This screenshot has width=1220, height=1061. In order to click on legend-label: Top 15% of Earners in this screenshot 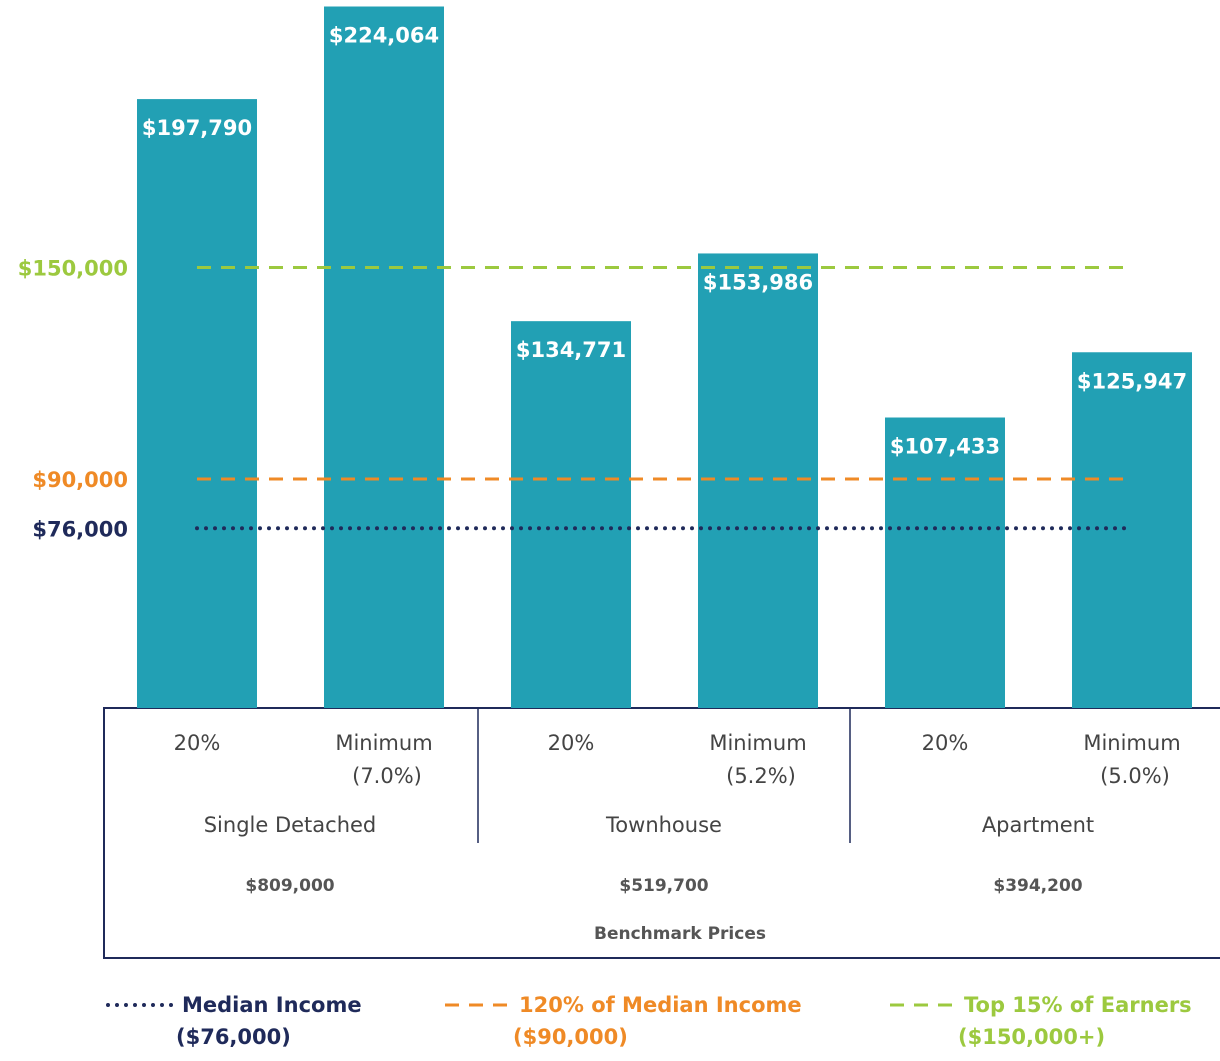, I will do `click(1078, 1005)`.